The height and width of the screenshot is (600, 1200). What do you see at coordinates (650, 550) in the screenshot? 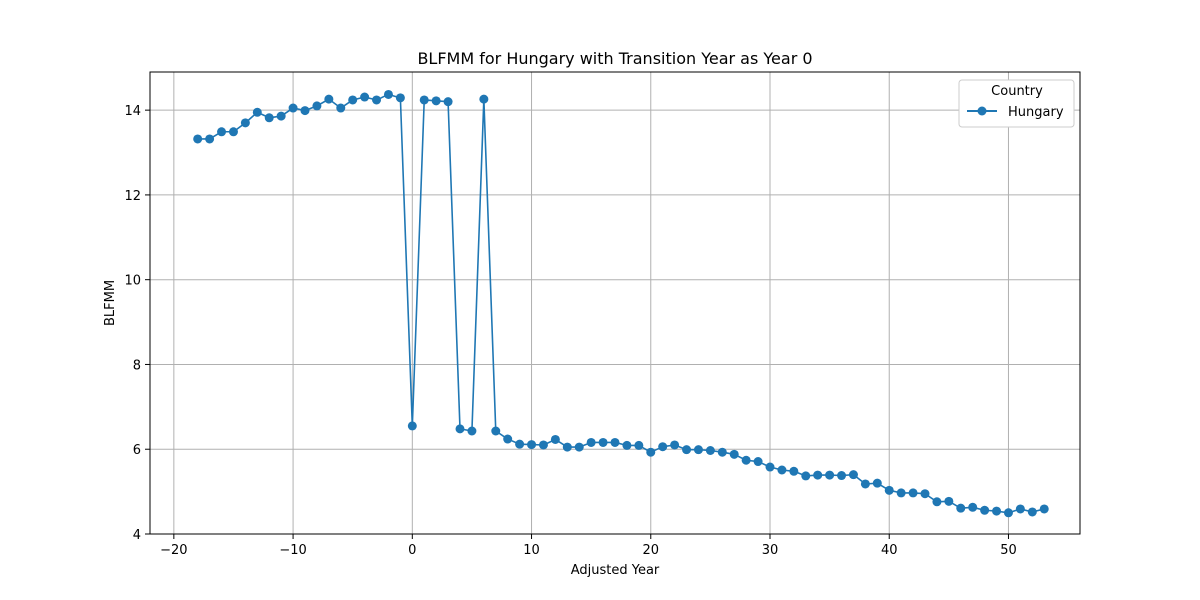
I see `x-tick-label: 20` at bounding box center [650, 550].